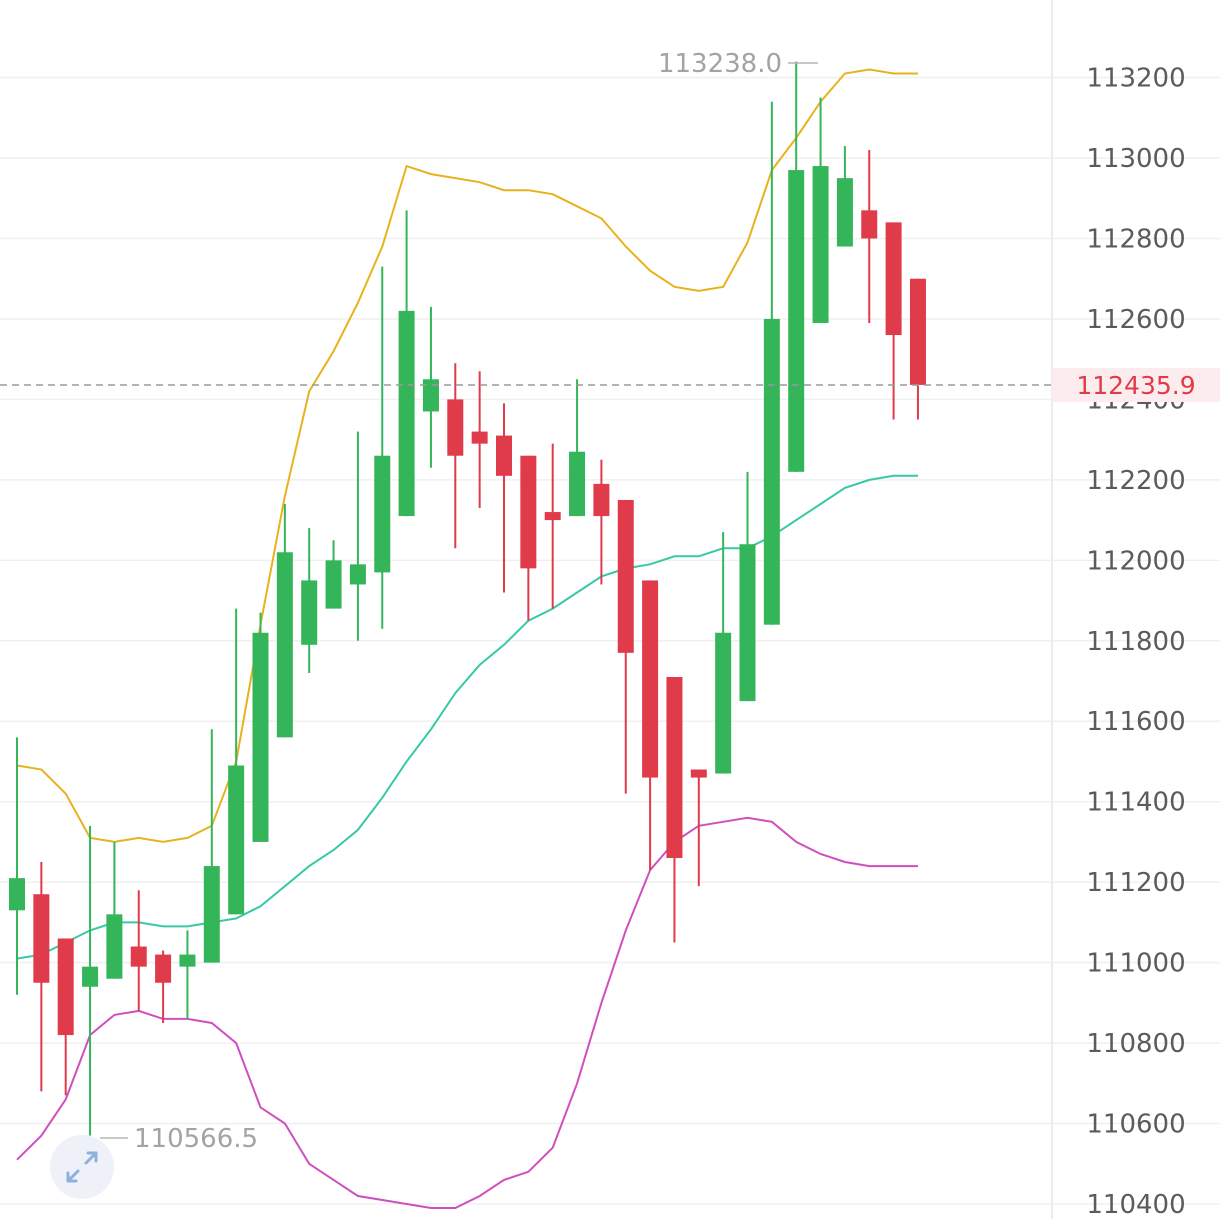  Describe the element at coordinates (1135, 883) in the screenshot. I see `y-tick-label: 111200` at that location.